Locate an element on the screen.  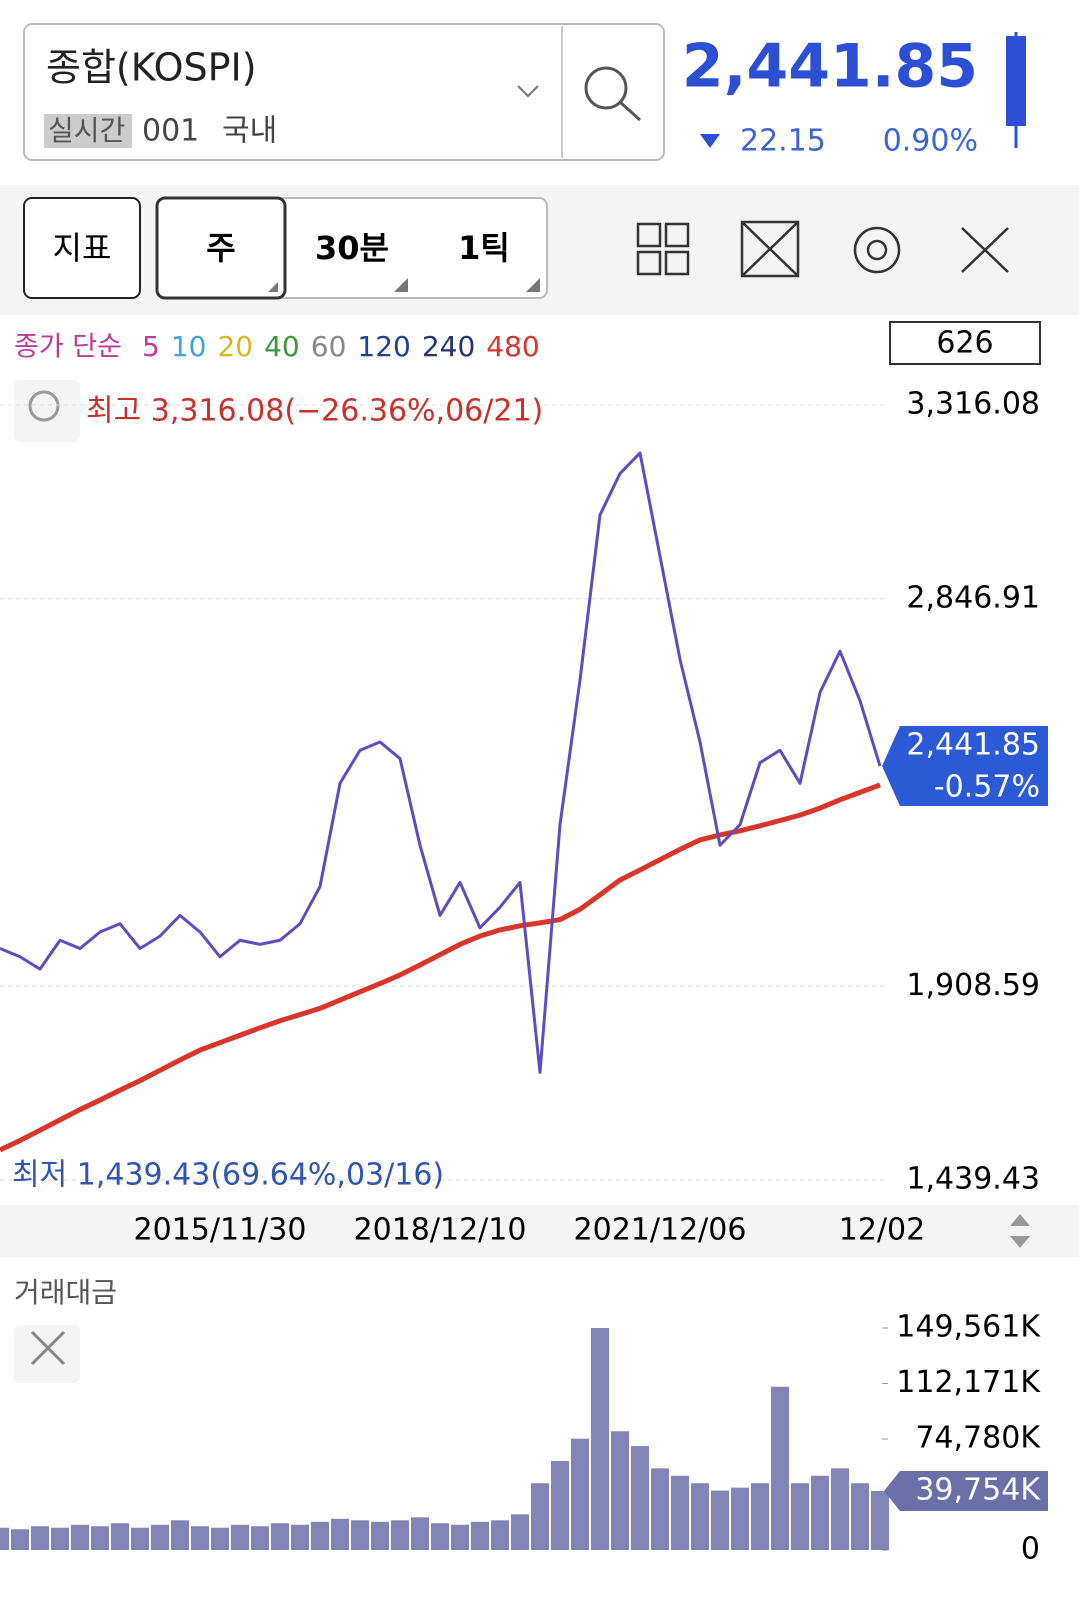
search-box is located at coordinates (344, 92).